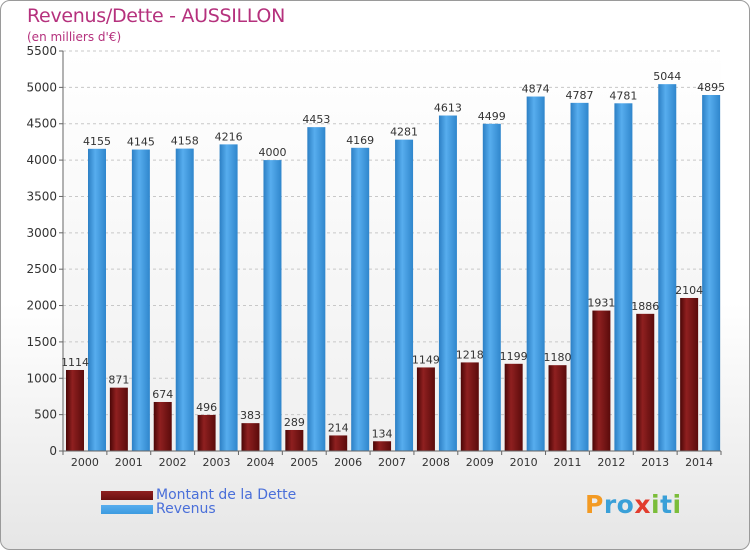 Image resolution: width=750 pixels, height=550 pixels. Describe the element at coordinates (642, 504) in the screenshot. I see `logo-letter: x` at that location.